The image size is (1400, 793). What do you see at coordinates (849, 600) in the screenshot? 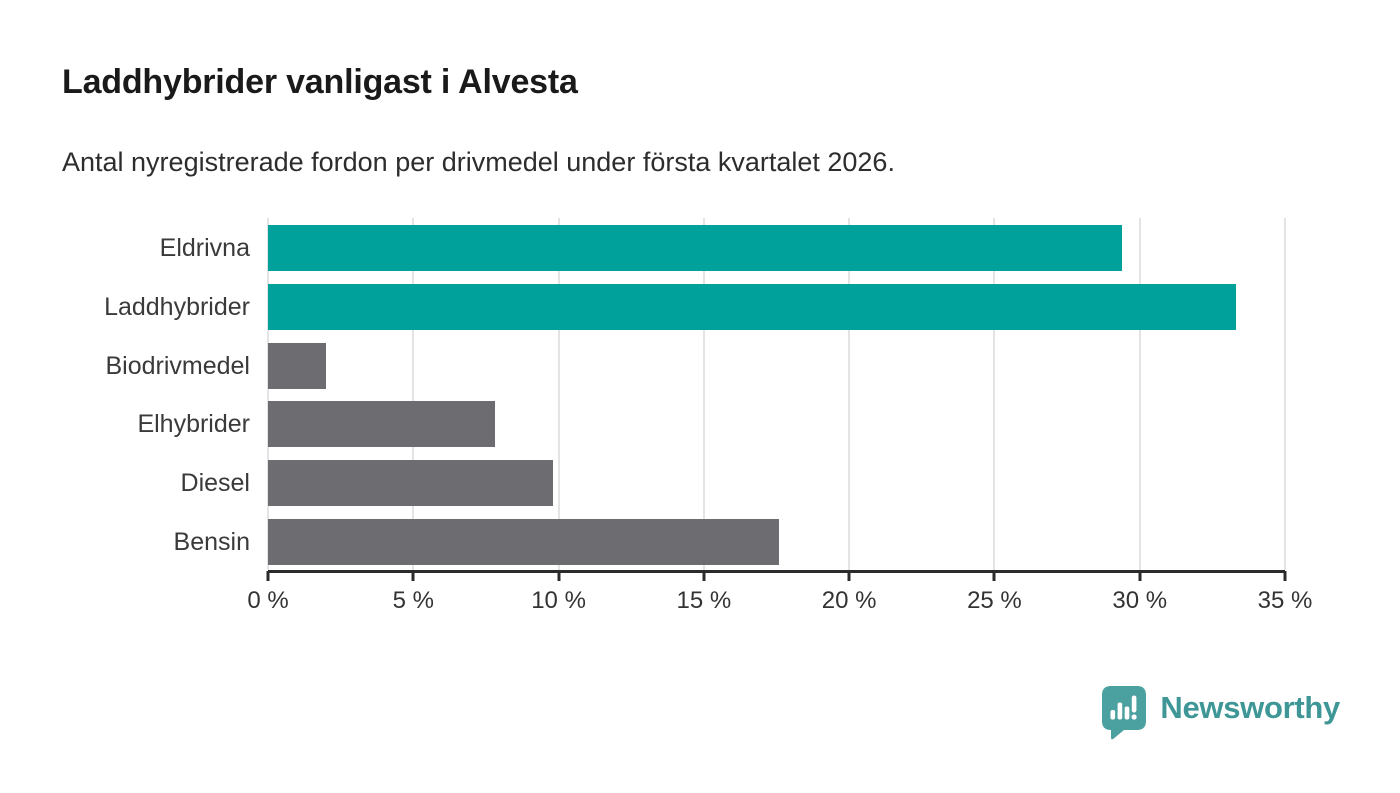
I see `axis-tick-label: 20 %` at bounding box center [849, 600].